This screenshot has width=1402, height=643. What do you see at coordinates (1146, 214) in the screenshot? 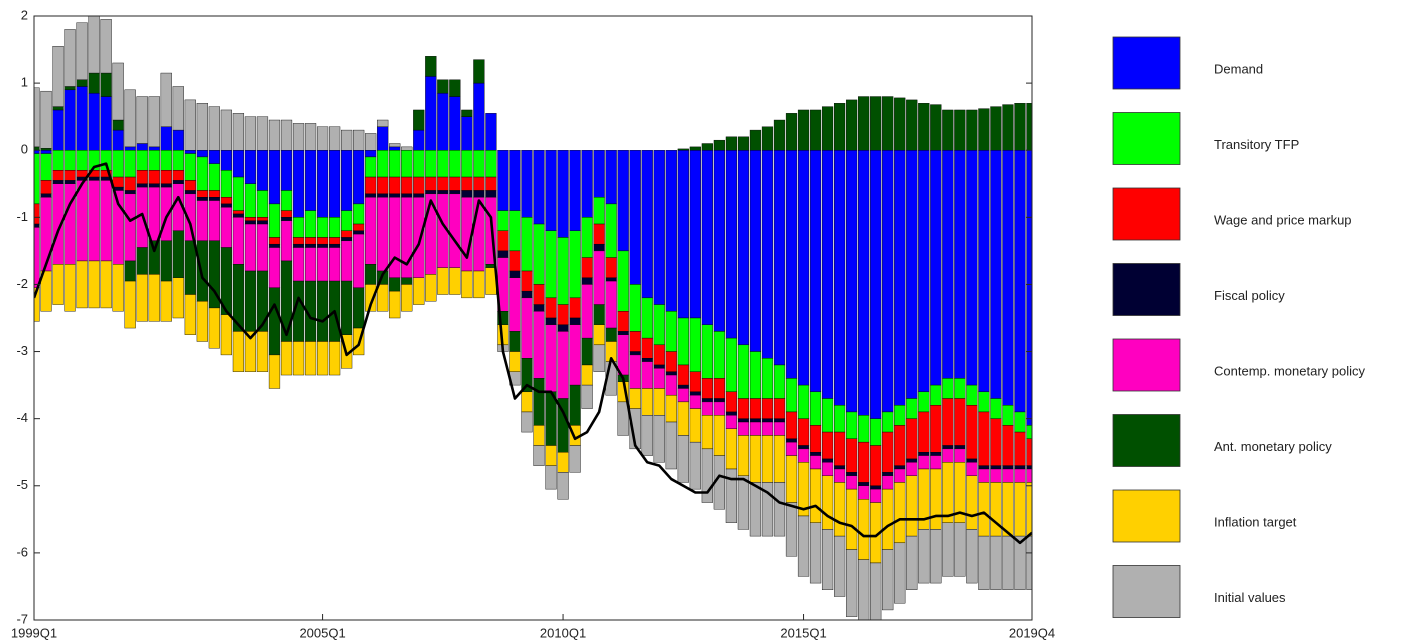
I see `legend-swatch` at bounding box center [1146, 214].